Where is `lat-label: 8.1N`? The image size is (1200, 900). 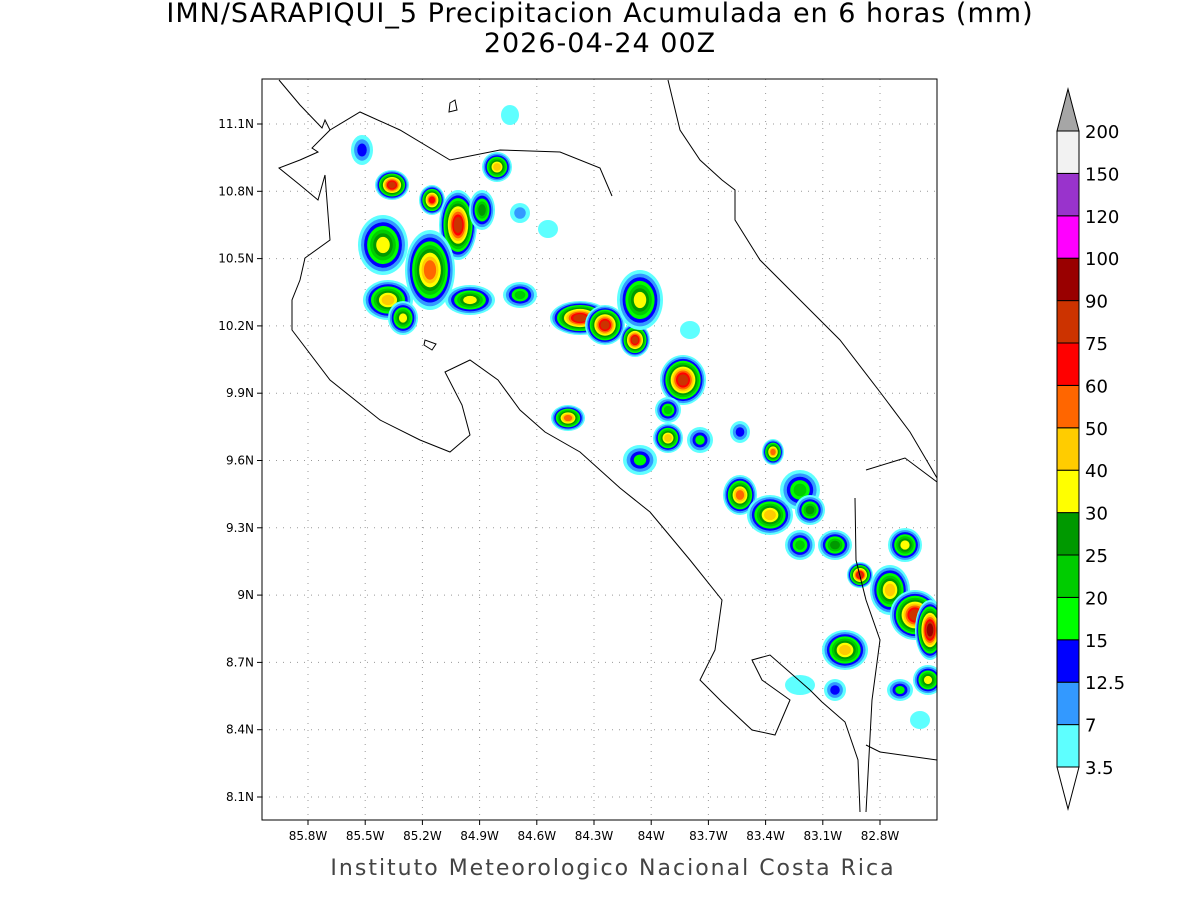 lat-label: 8.1N is located at coordinates (240, 797).